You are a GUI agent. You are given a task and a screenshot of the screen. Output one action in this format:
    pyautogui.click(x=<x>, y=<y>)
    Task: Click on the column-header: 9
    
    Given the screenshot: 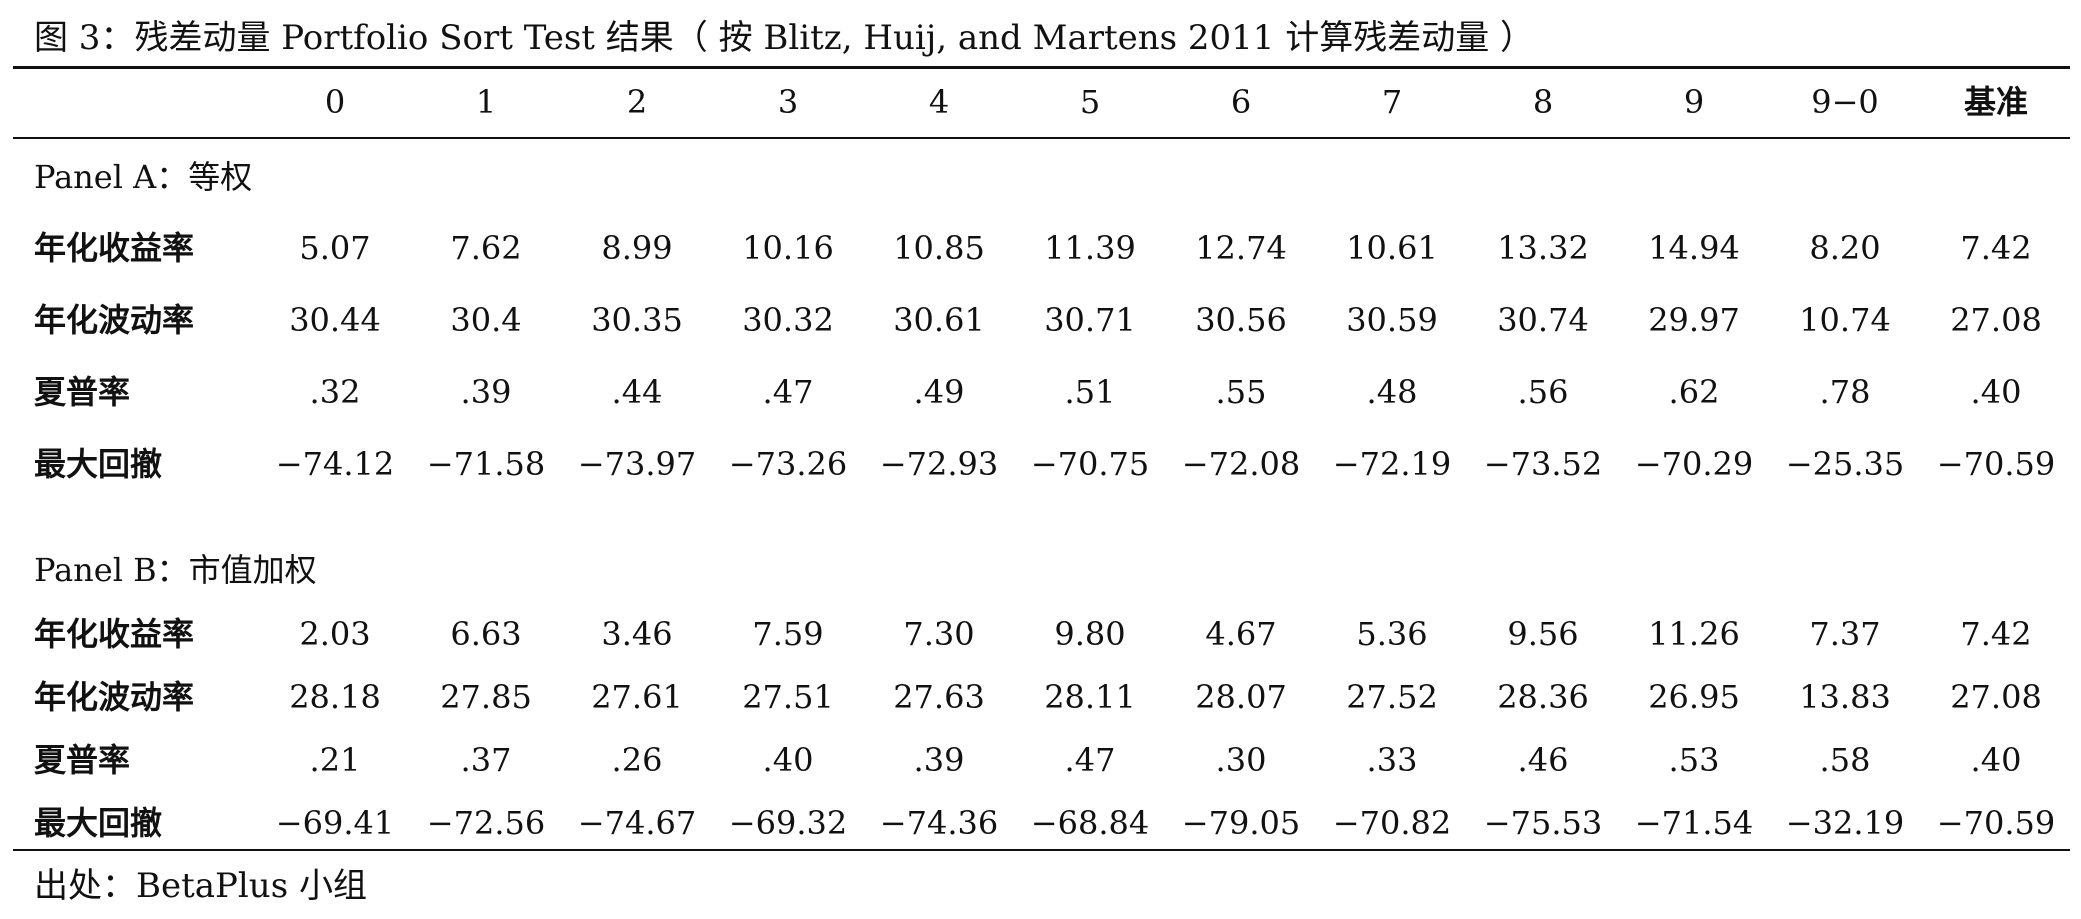 What is the action you would take?
    pyautogui.click(x=1694, y=102)
    